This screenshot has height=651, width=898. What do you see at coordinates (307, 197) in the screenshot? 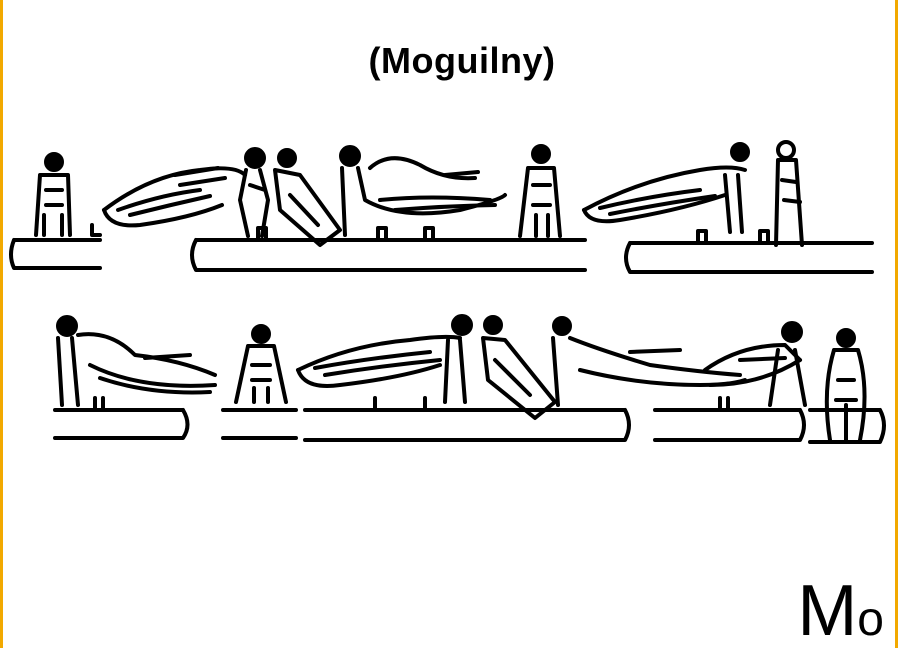
I see `figure-r1-4-lean` at bounding box center [307, 197].